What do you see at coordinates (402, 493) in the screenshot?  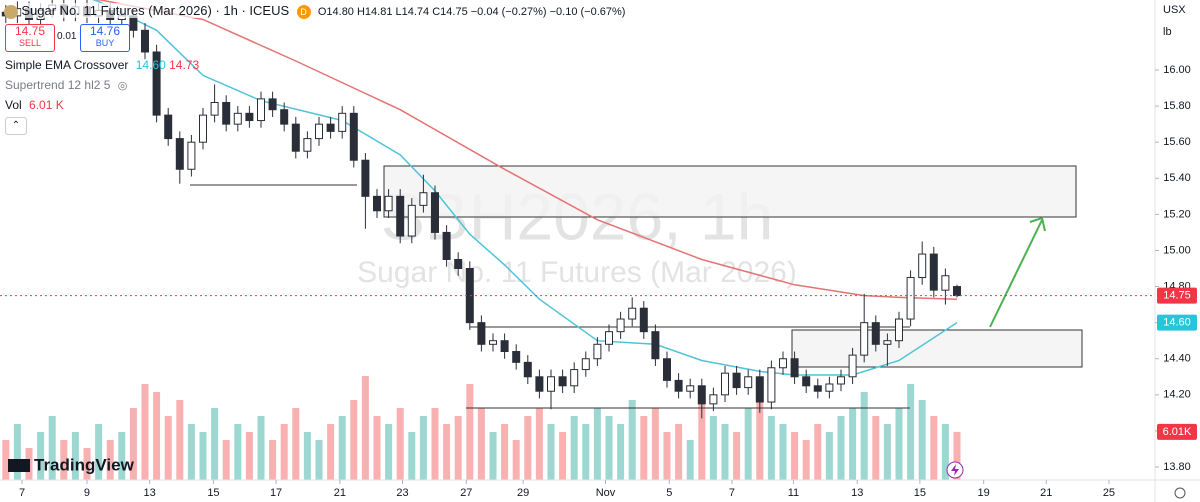 I see `x-tick-label: 23` at bounding box center [402, 493].